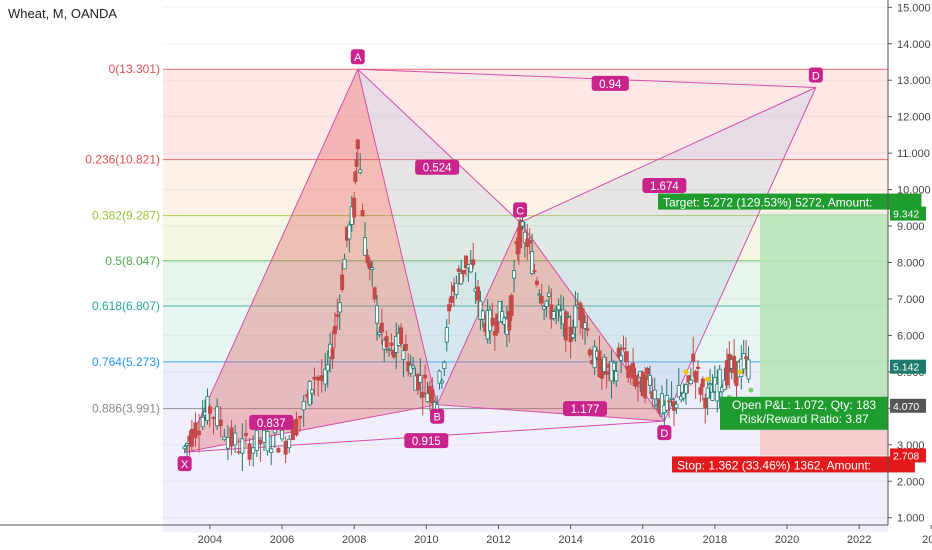  I want to click on entry-price-tag-bg, so click(908, 405).